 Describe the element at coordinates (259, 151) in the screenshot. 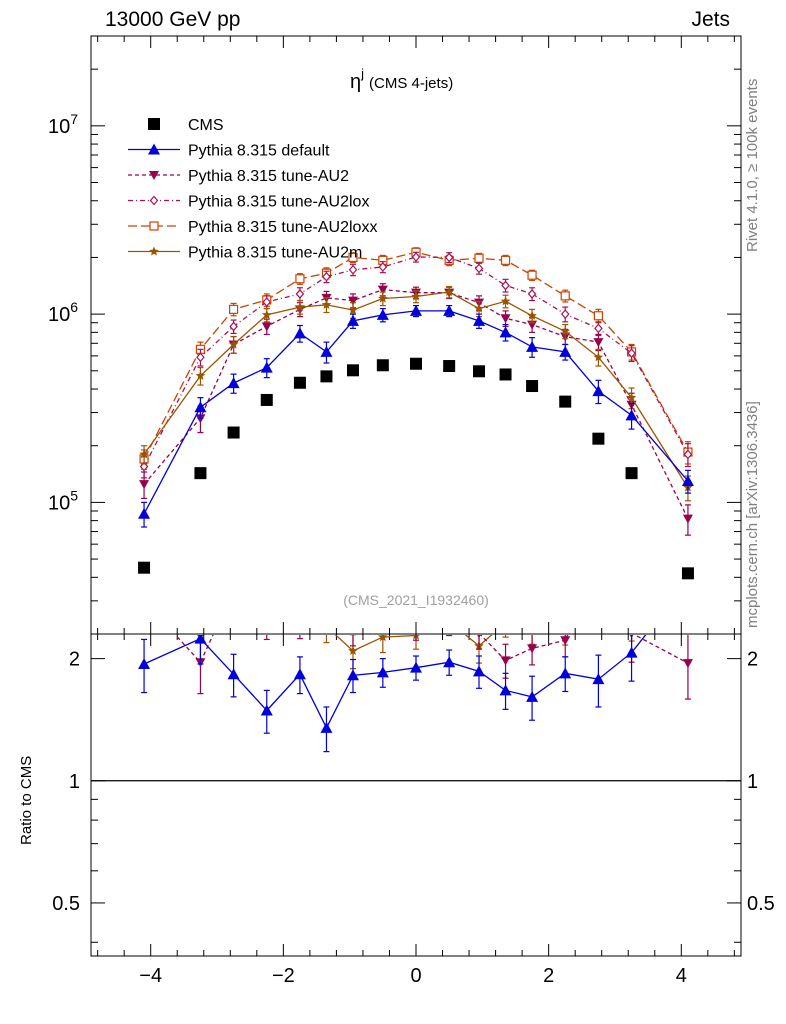

I see `legend-label-default: Pythia 8.315 default` at that location.